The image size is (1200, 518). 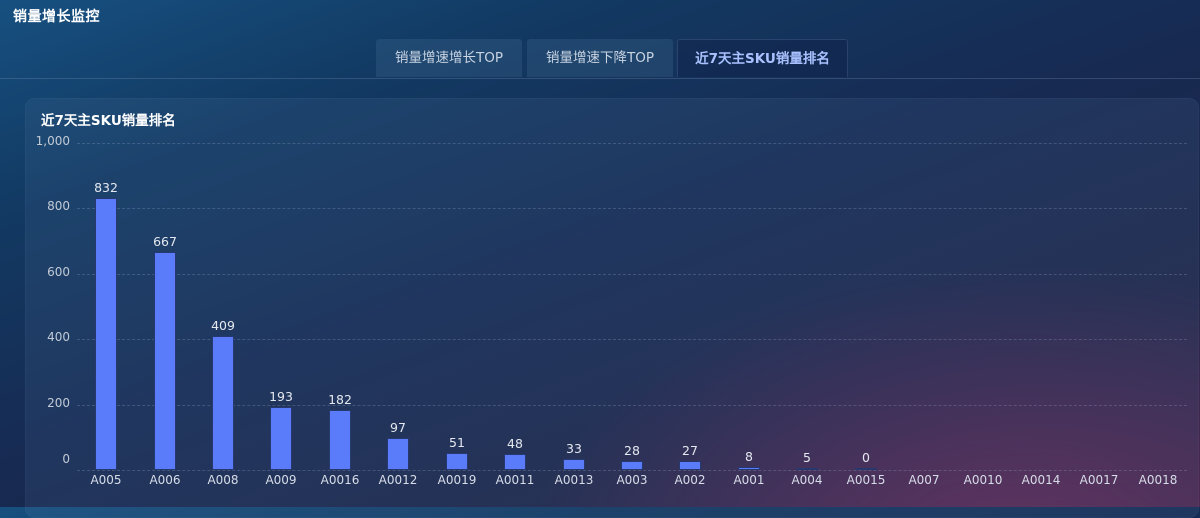 I want to click on x-axis-label: A0013, so click(x=574, y=480).